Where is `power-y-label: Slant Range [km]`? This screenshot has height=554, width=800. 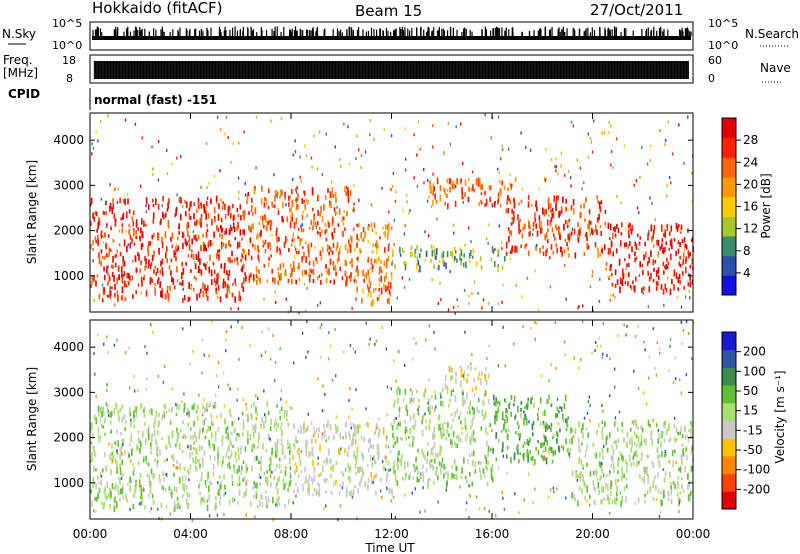
power-y-label: Slant Range [km] is located at coordinates (32, 212).